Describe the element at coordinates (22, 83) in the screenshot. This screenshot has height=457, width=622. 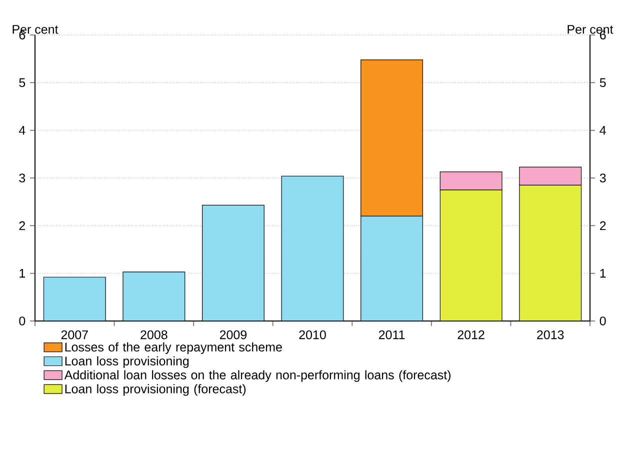
I see `y-tick-label: 5` at that location.